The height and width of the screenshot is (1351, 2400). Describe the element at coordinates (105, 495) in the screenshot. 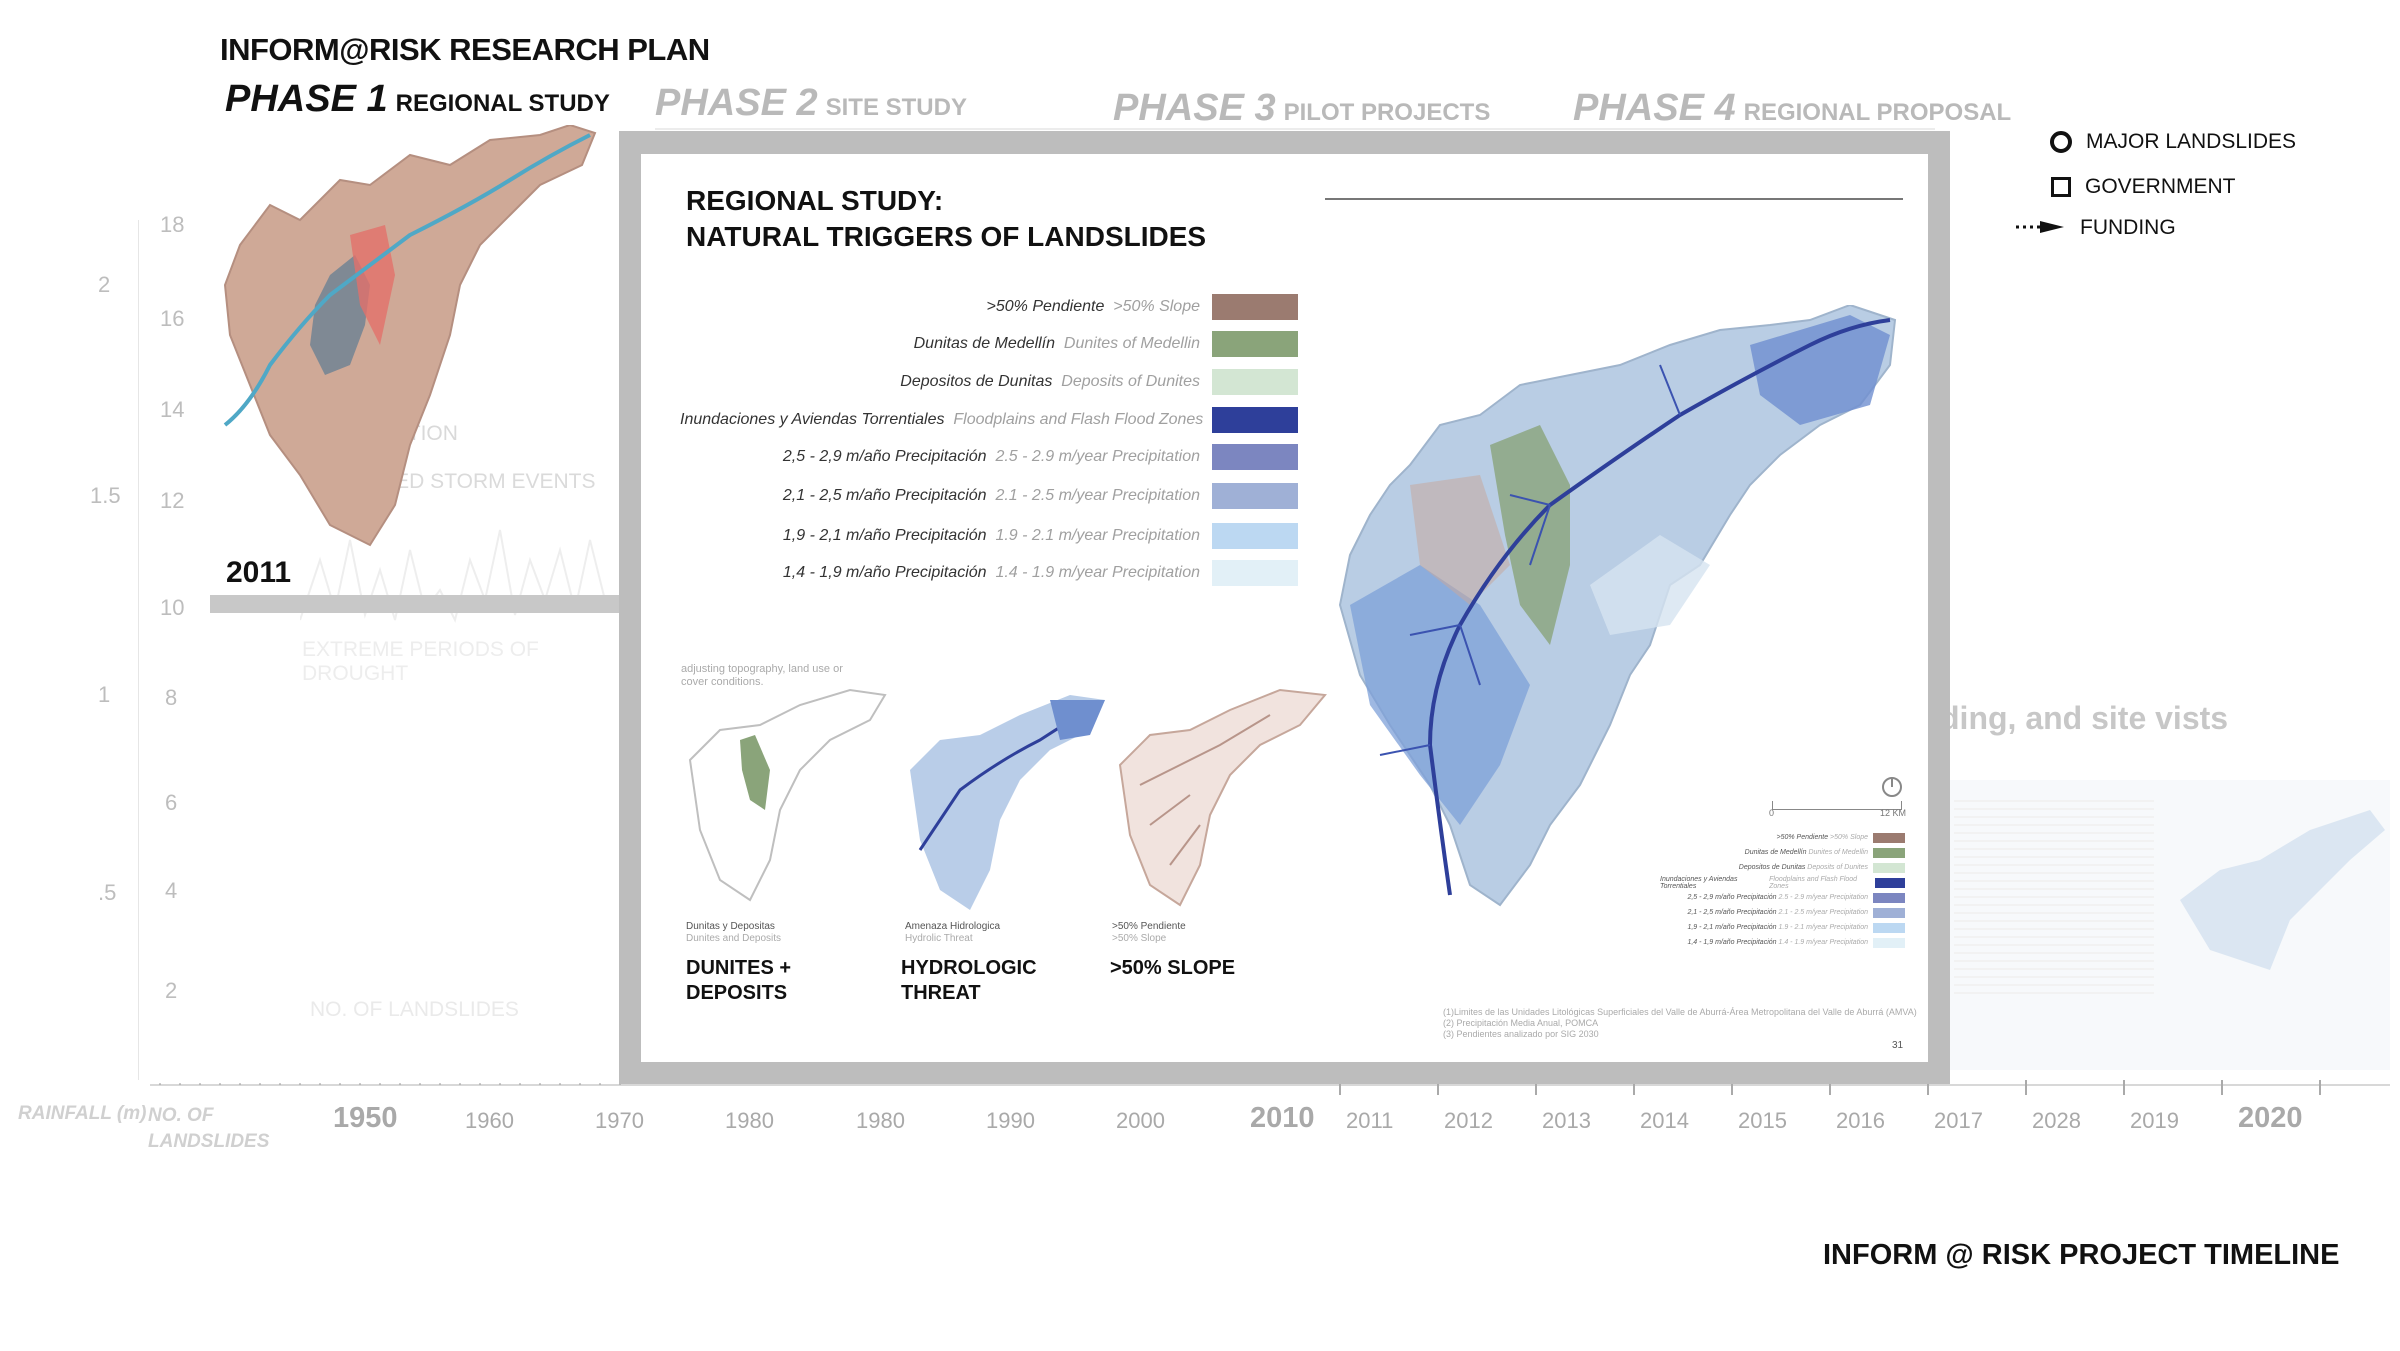

I see `y-tick-left: 1.5` at that location.